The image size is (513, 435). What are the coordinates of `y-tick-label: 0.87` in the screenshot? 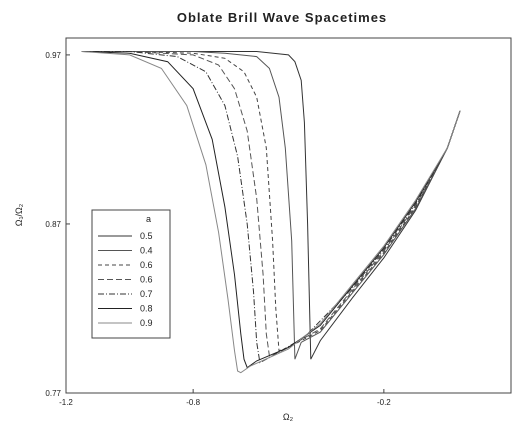 It's located at (53, 224).